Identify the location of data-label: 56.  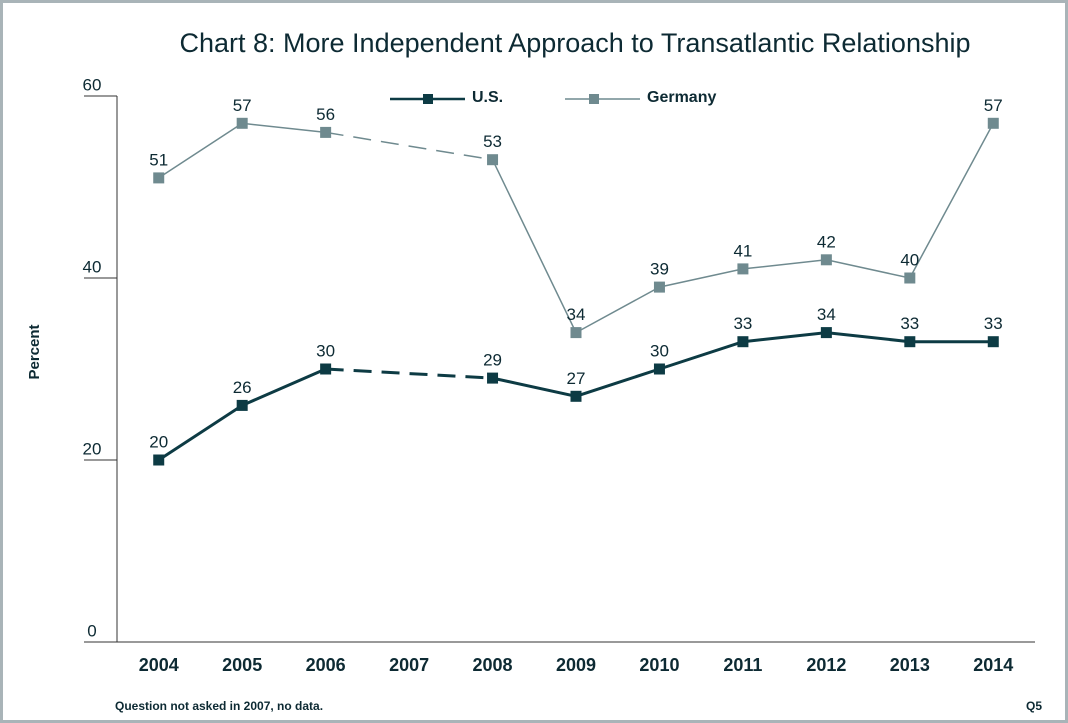
(325, 114).